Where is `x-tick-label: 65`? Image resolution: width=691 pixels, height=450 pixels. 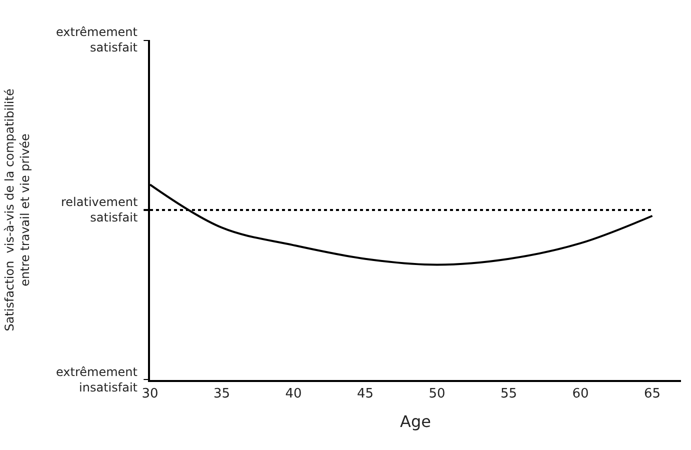 x-tick-label: 65 is located at coordinates (652, 394).